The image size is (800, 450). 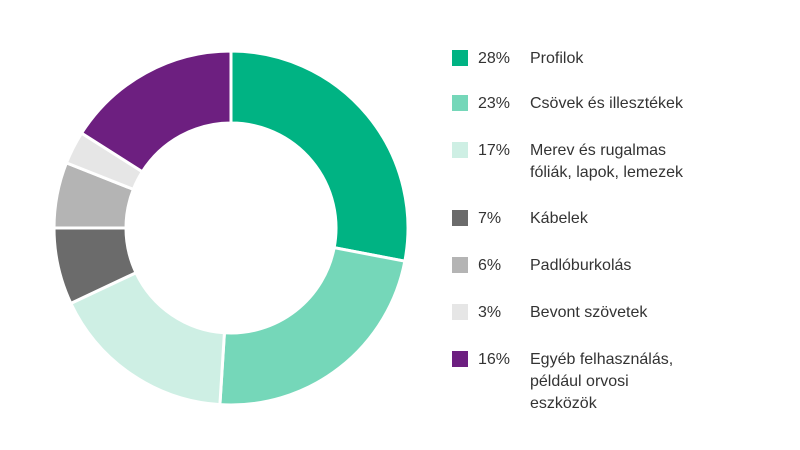 I want to click on legend-item: 3% Bevont szövetek, so click(x=622, y=321).